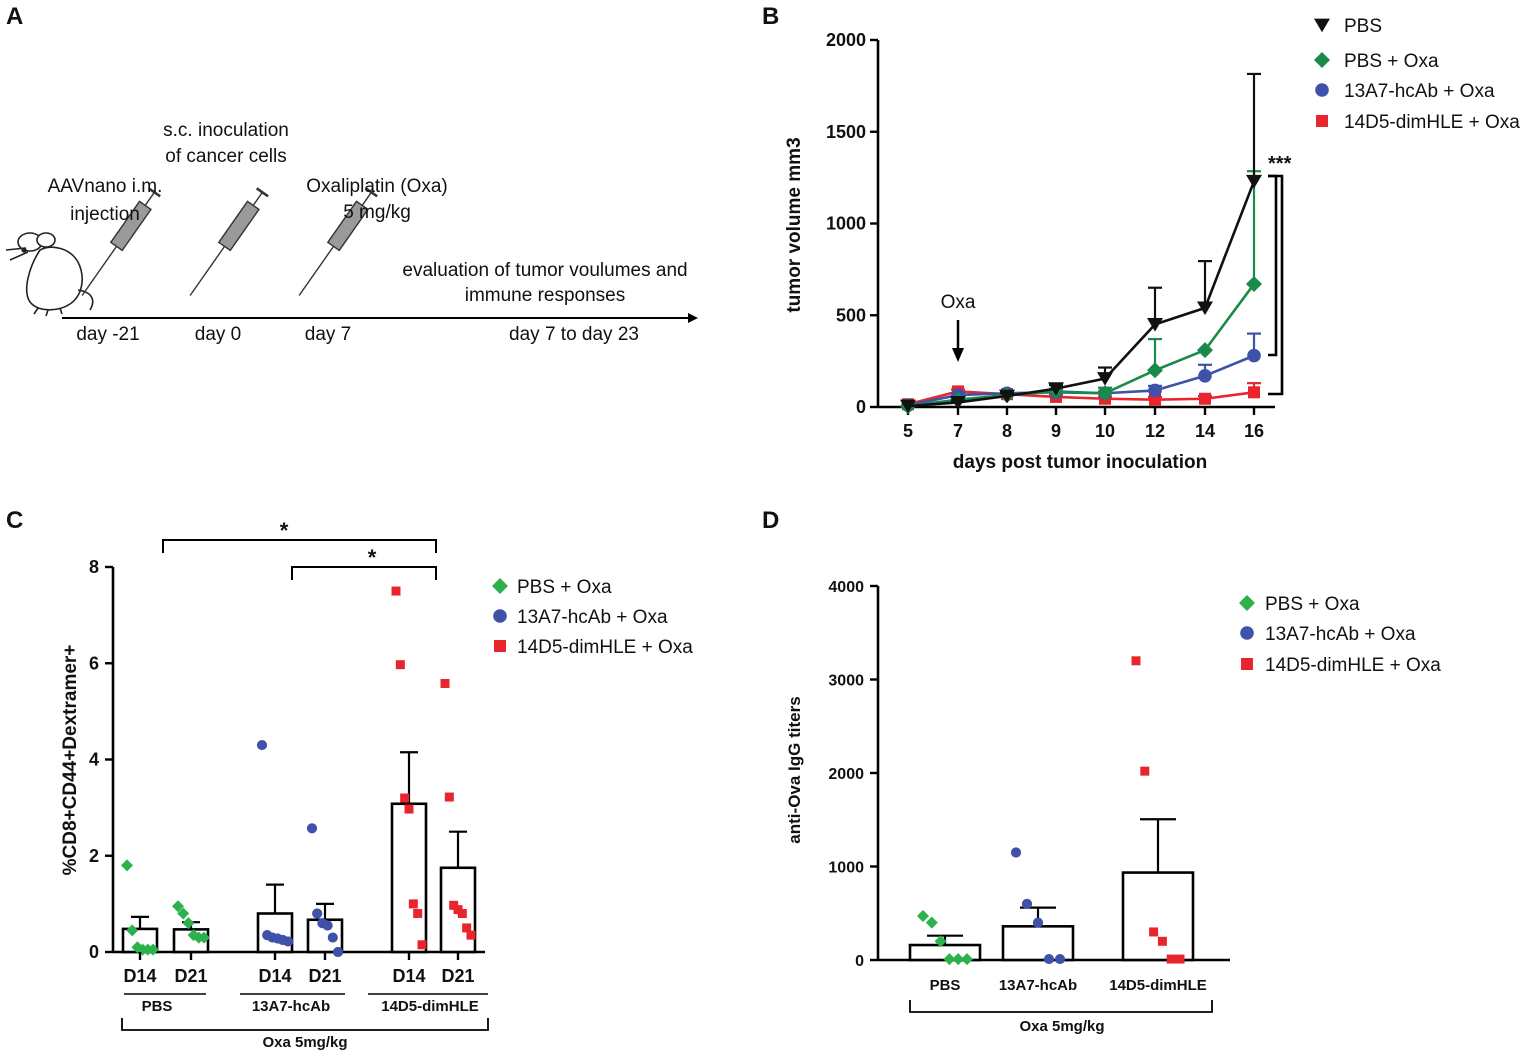 The image size is (1540, 1051). Describe the element at coordinates (49, 274) in the screenshot. I see `mouse-icon` at that location.